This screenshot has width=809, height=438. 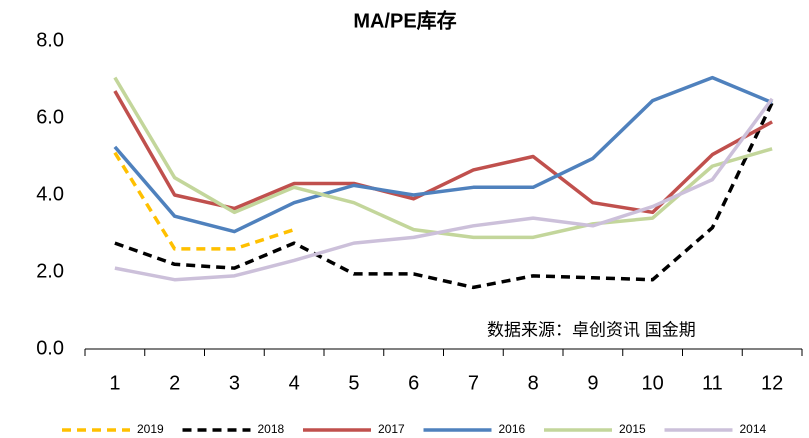 I want to click on x-tick-label: 7, so click(x=473, y=383).